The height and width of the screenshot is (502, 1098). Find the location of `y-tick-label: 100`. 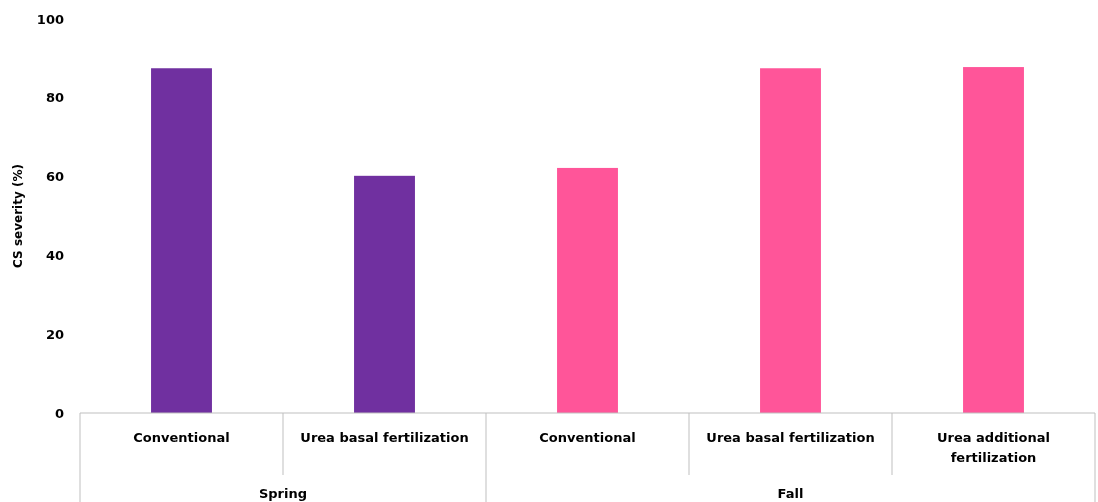

y-tick-label: 100 is located at coordinates (50, 19).